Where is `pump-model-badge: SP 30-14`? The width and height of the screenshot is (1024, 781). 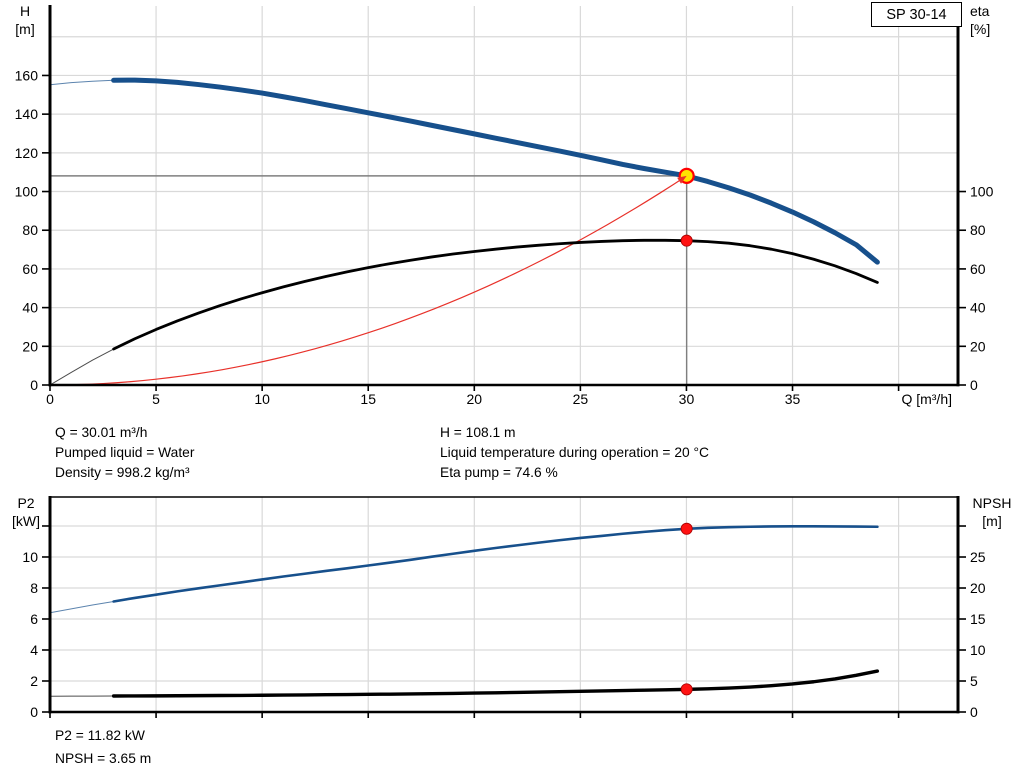 pump-model-badge: SP 30-14 is located at coordinates (916, 14).